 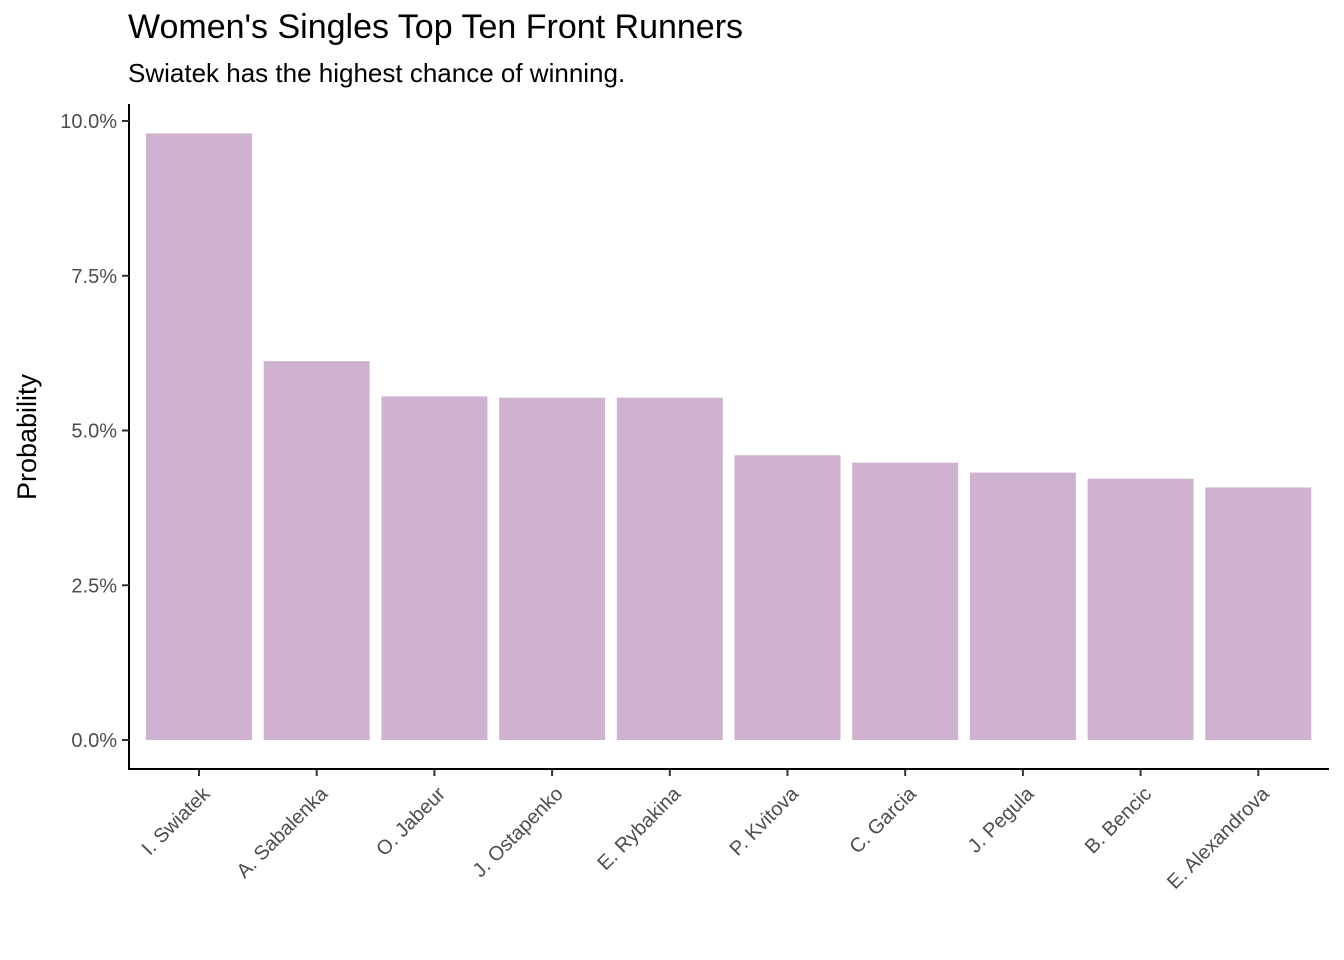 What do you see at coordinates (765, 821) in the screenshot?
I see `x-tick-label: P. Kvitova` at bounding box center [765, 821].